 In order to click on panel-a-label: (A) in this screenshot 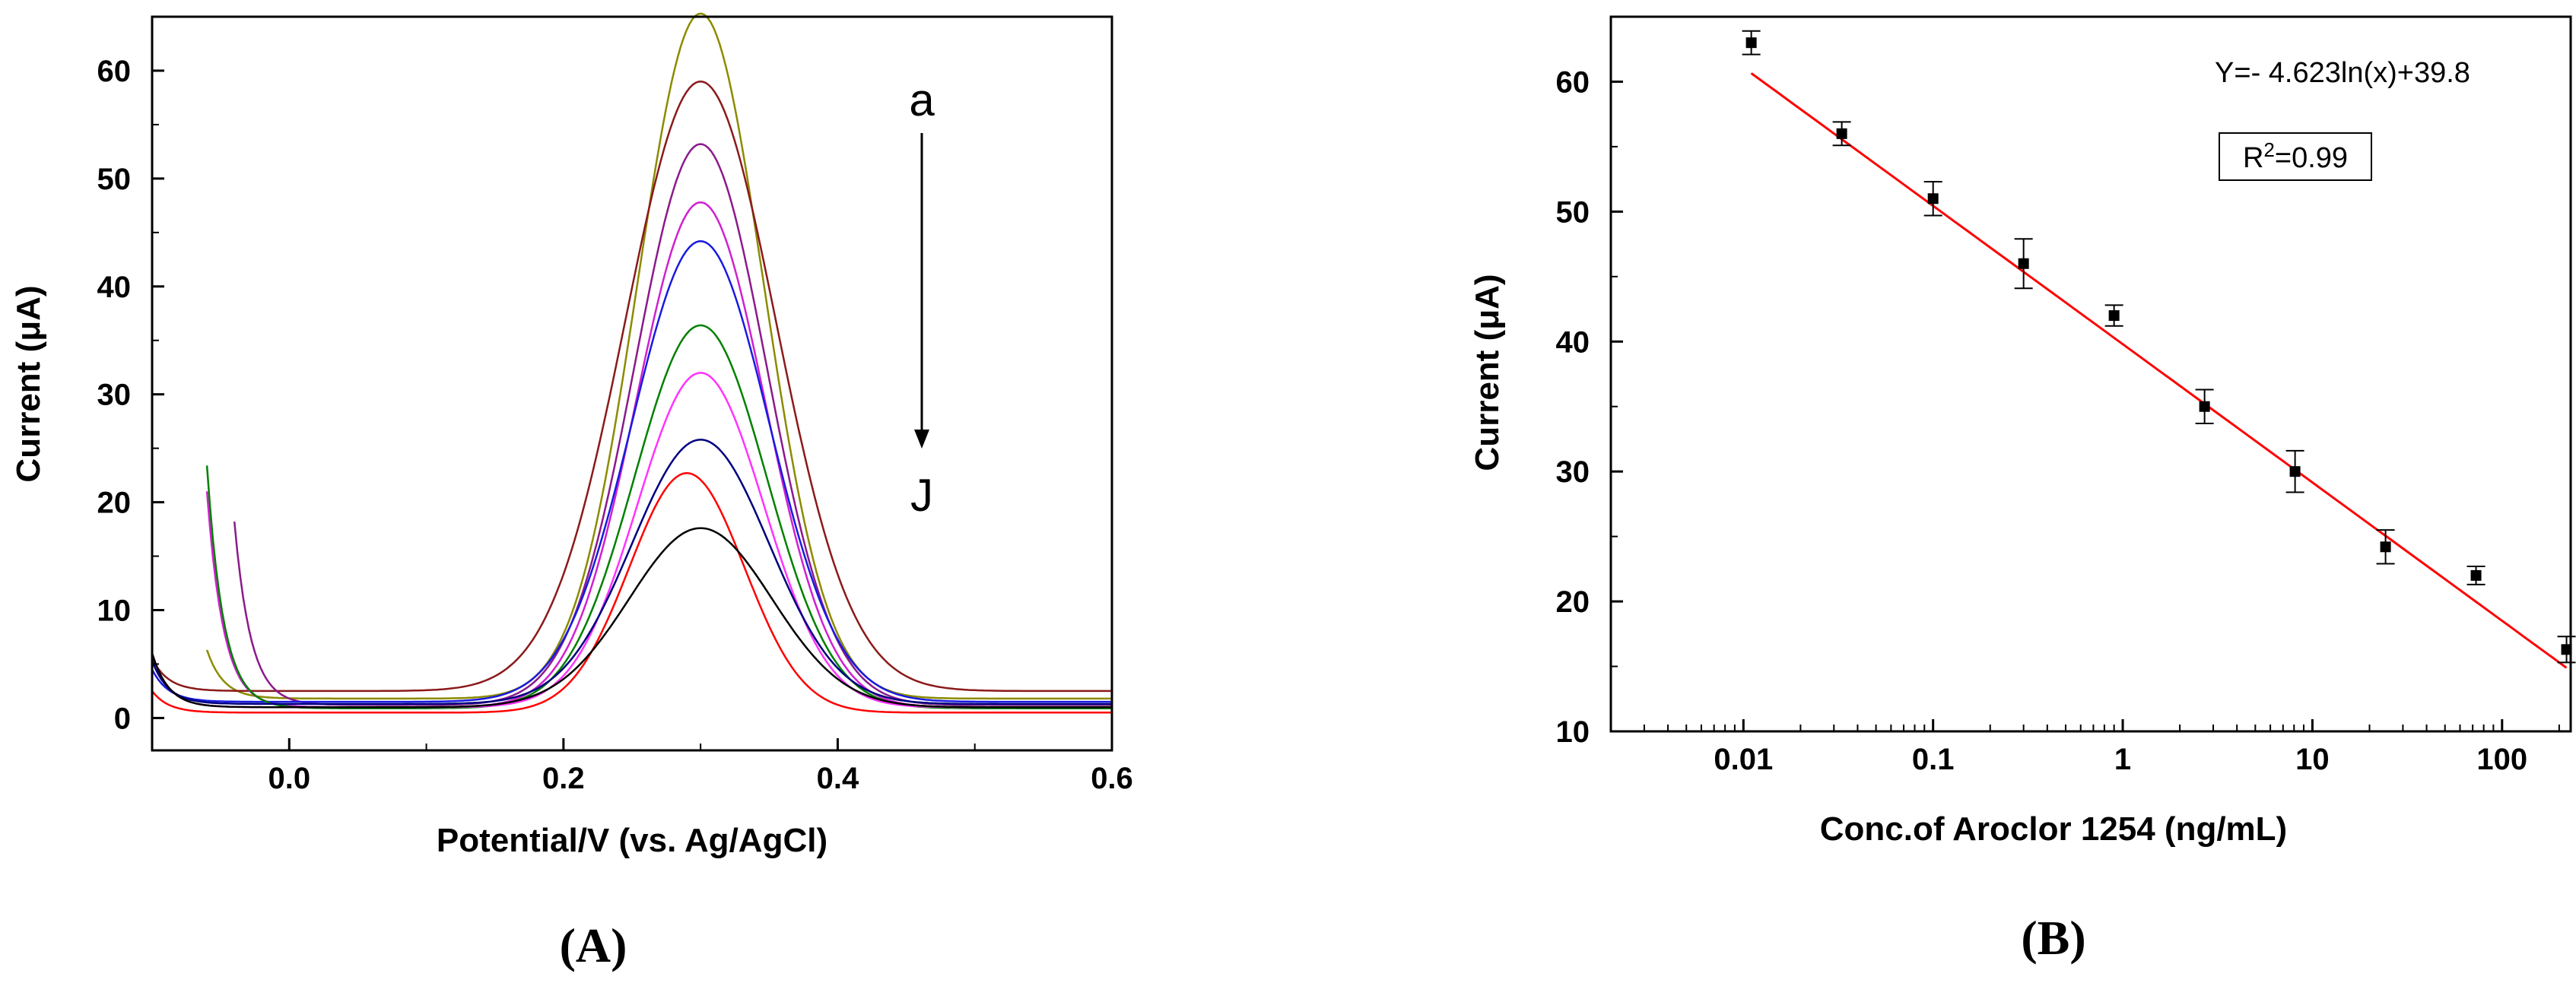, I will do `click(593, 945)`.